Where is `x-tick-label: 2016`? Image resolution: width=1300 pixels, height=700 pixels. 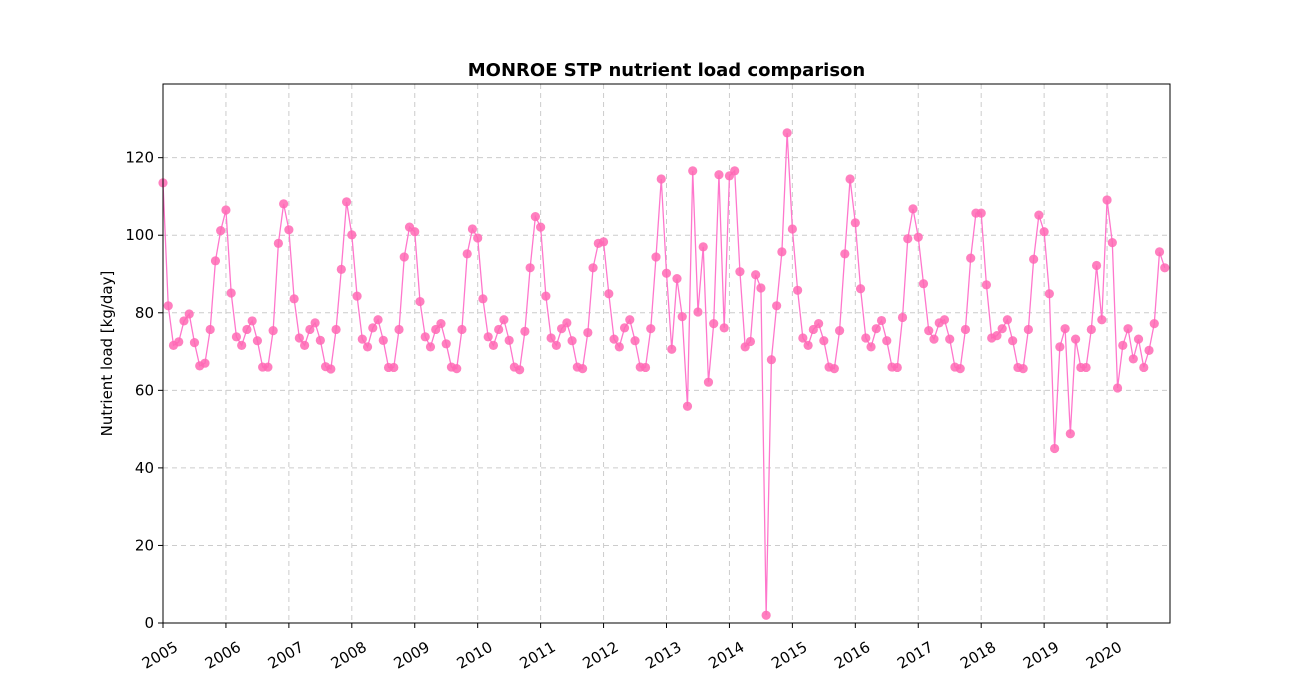 x-tick-label: 2016 is located at coordinates (852, 655).